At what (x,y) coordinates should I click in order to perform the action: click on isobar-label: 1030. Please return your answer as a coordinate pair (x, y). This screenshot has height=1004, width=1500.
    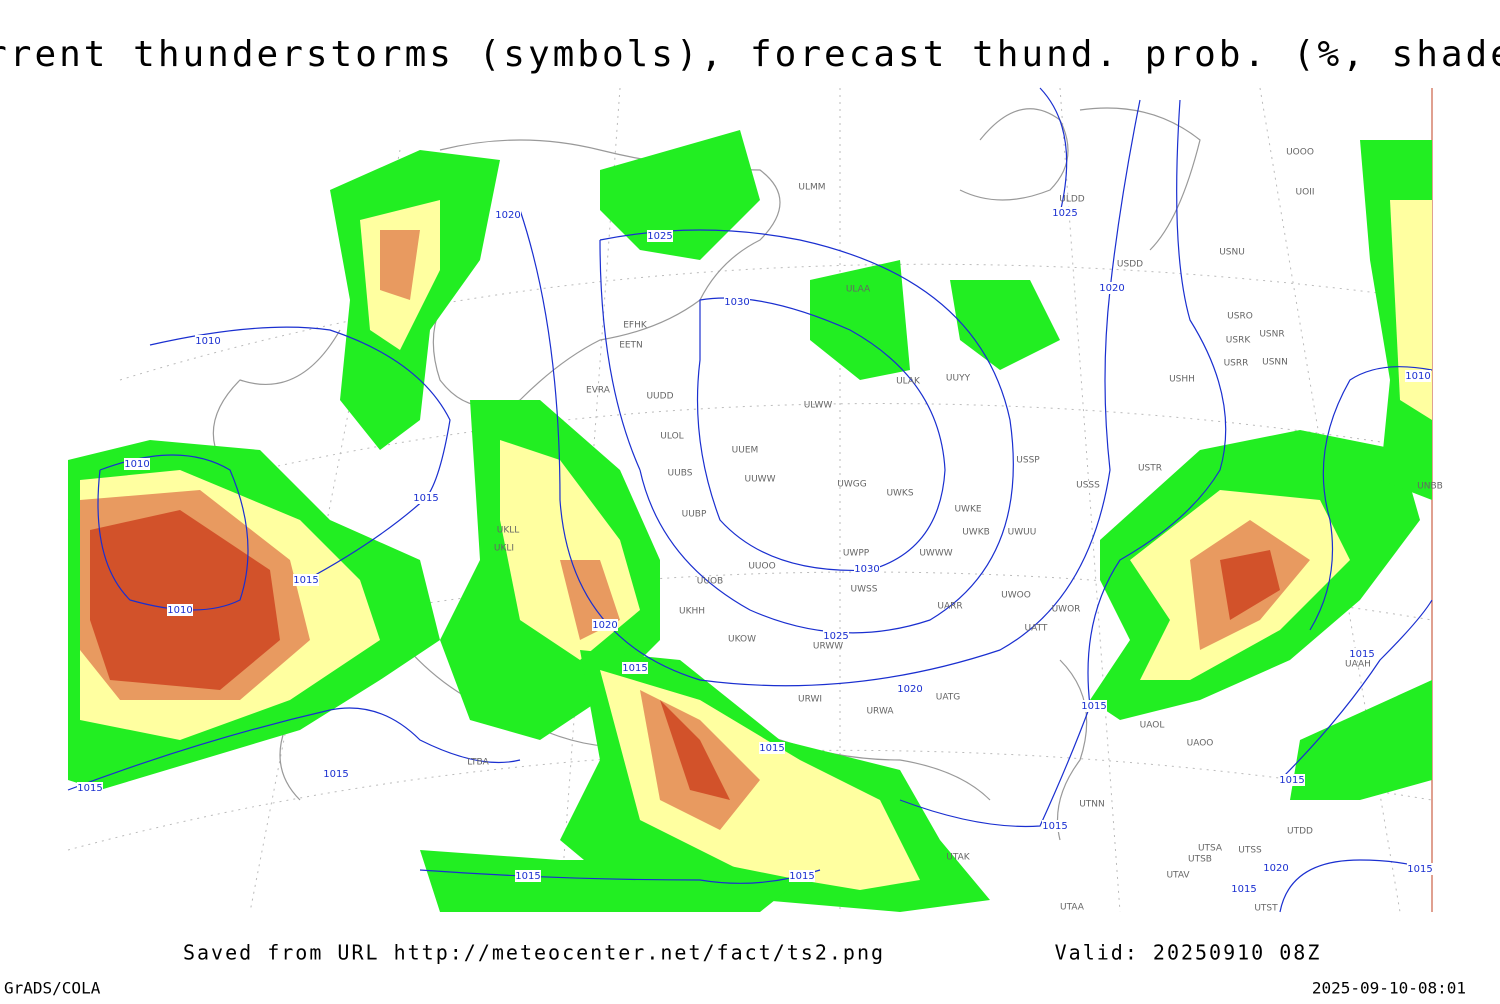
    Looking at the image, I should click on (736, 302).